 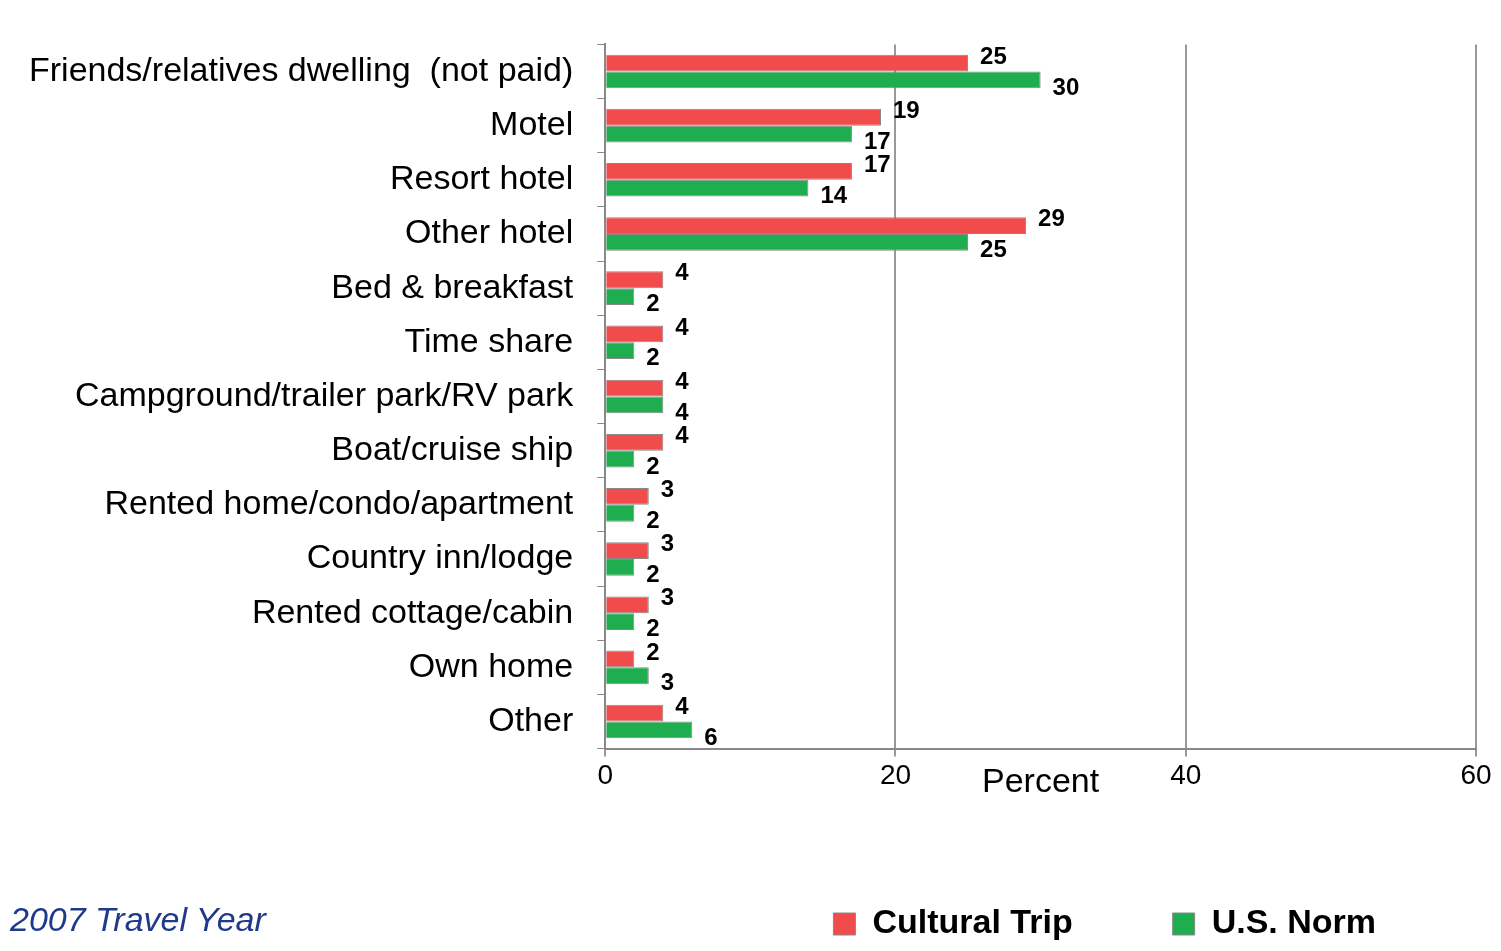 What do you see at coordinates (531, 718) in the screenshot?
I see `y-tick-label: Other` at bounding box center [531, 718].